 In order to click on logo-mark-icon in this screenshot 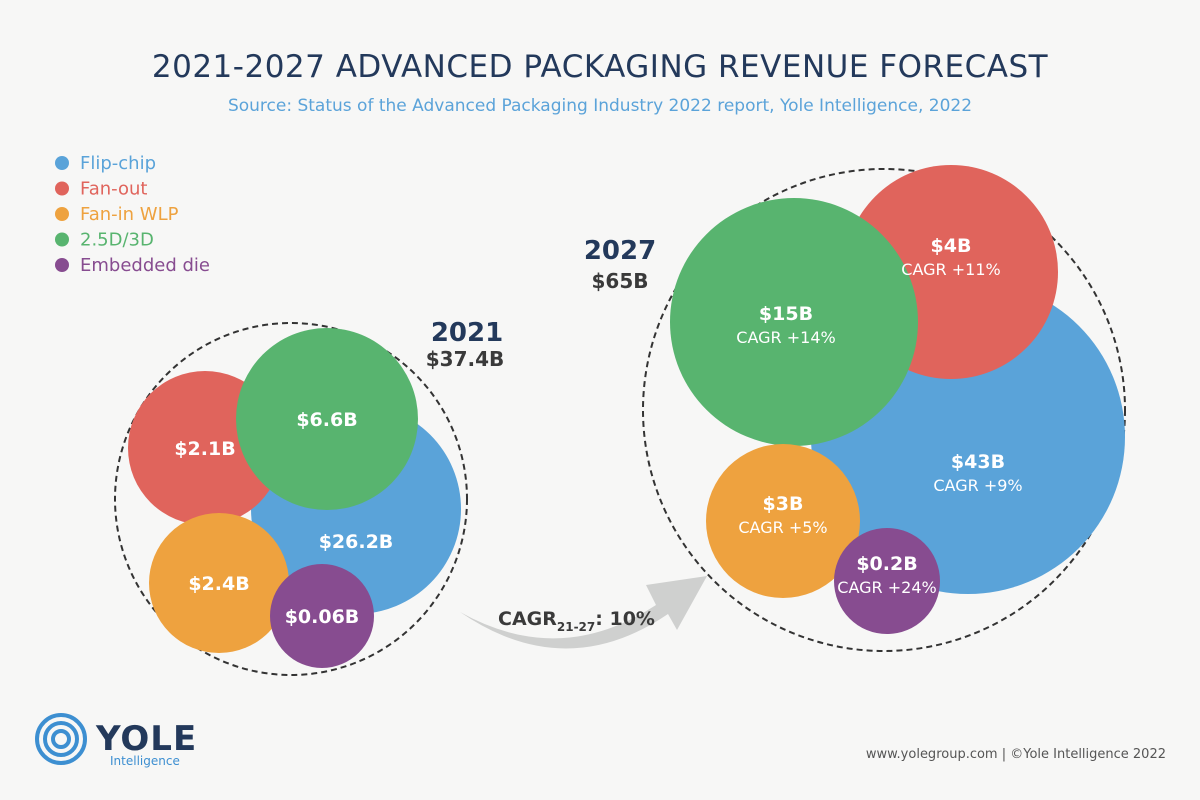, I will do `click(61, 739)`.